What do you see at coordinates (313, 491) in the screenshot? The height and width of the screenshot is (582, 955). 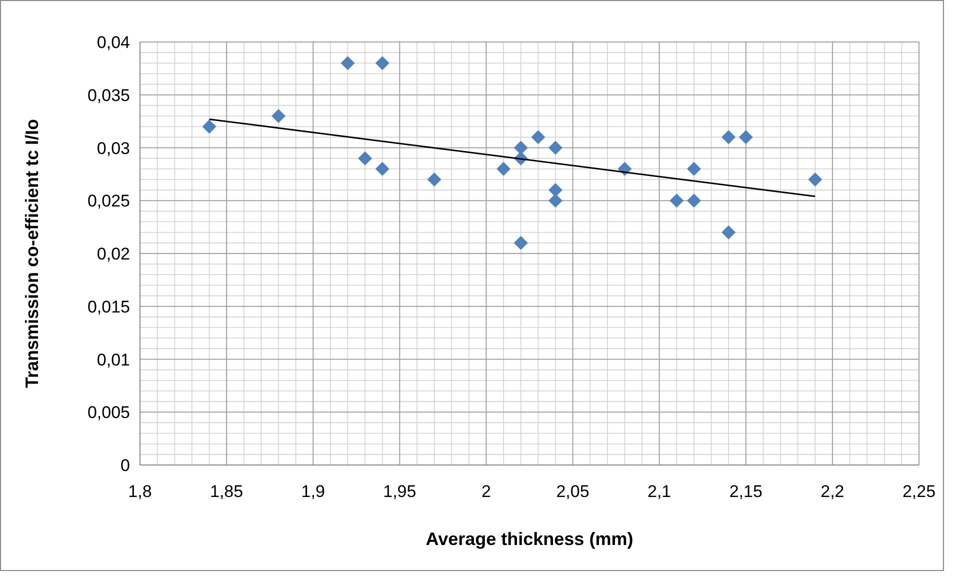 I see `x-tick-label: 1,9` at bounding box center [313, 491].